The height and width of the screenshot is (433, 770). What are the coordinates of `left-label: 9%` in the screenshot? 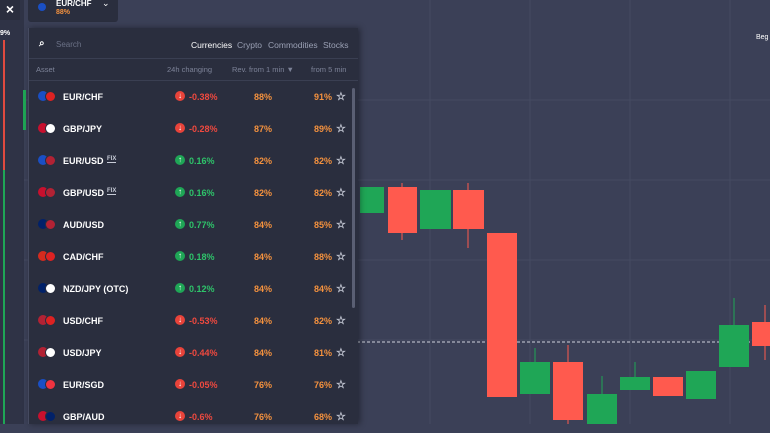 It's located at (5, 33).